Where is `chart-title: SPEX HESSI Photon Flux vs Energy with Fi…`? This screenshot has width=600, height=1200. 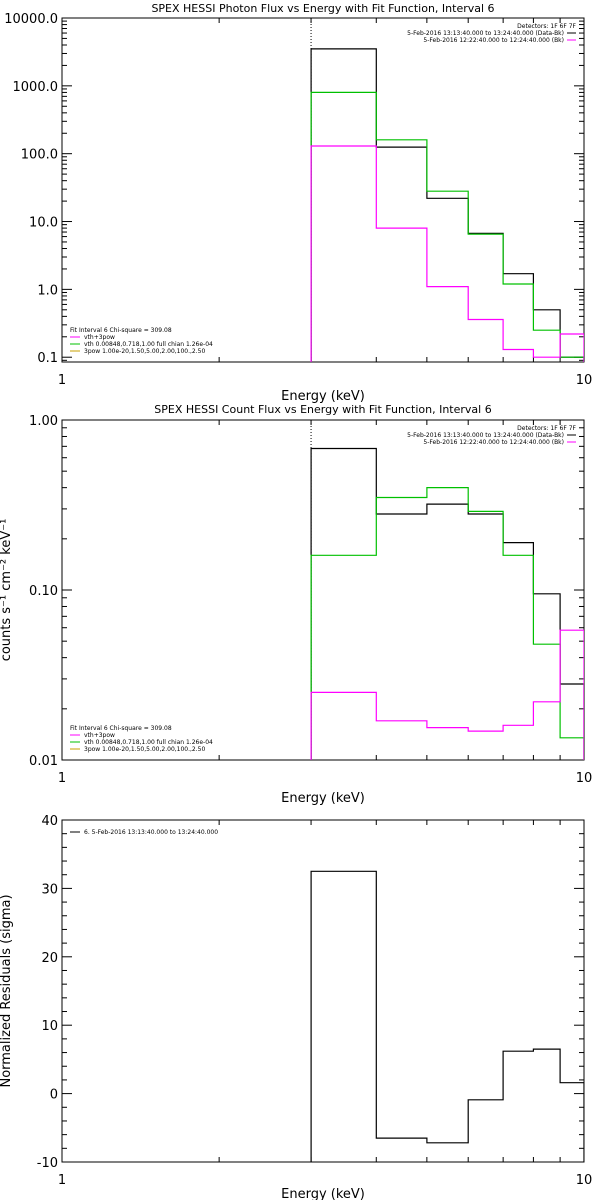
chart-title: SPEX HESSI Photon Flux vs Energy with Fi… is located at coordinates (322, 8).